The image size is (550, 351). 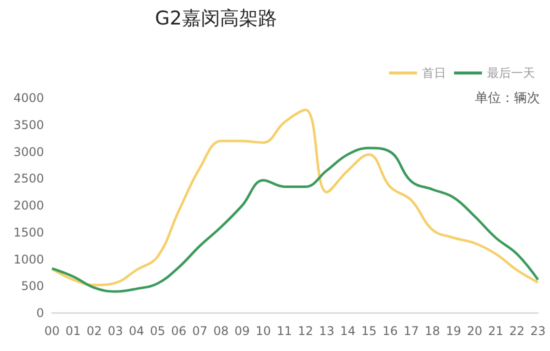 I want to click on x-tick-label: 06, so click(x=178, y=331).